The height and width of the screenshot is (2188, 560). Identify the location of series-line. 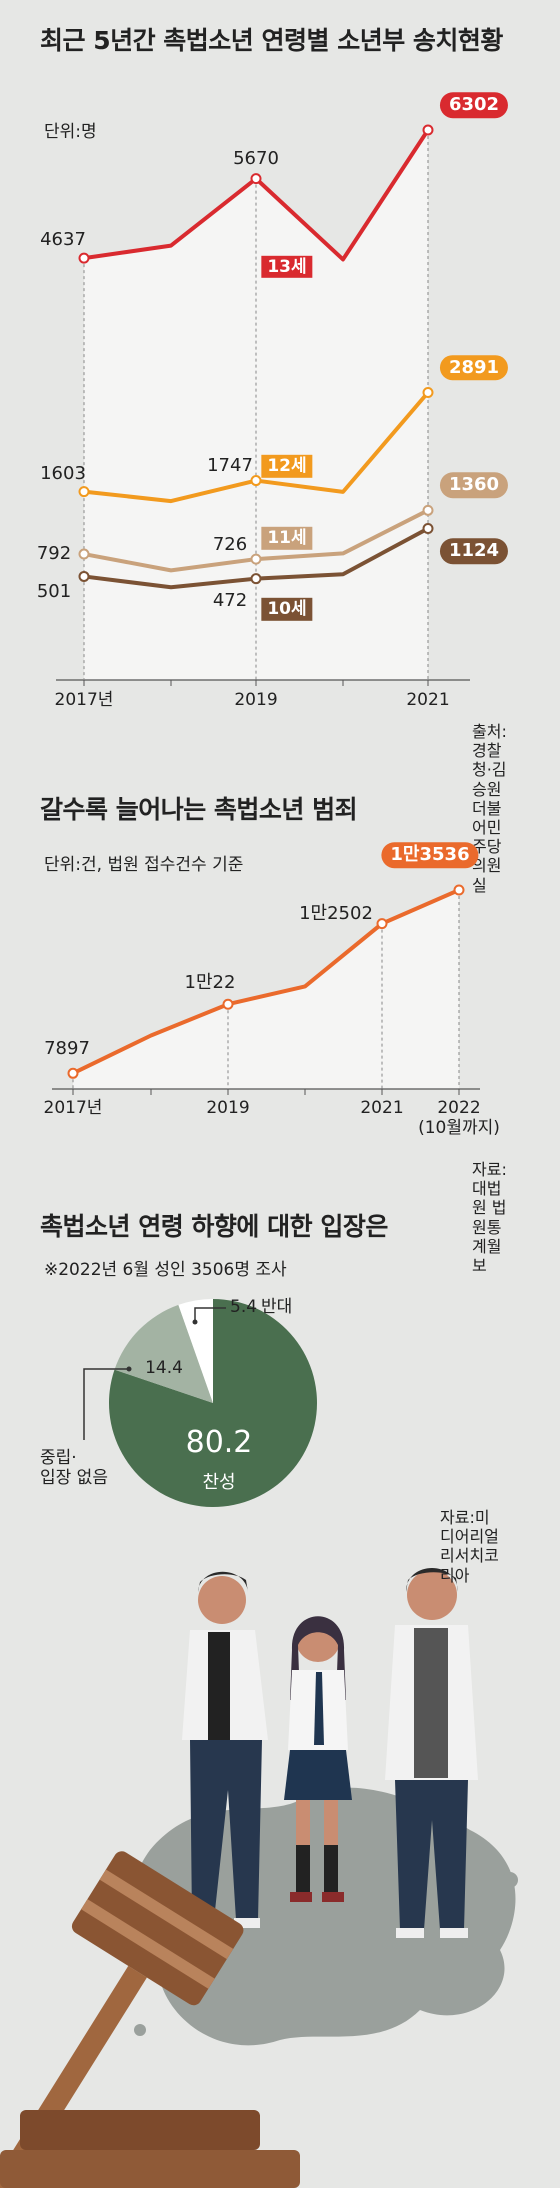
(266, 982).